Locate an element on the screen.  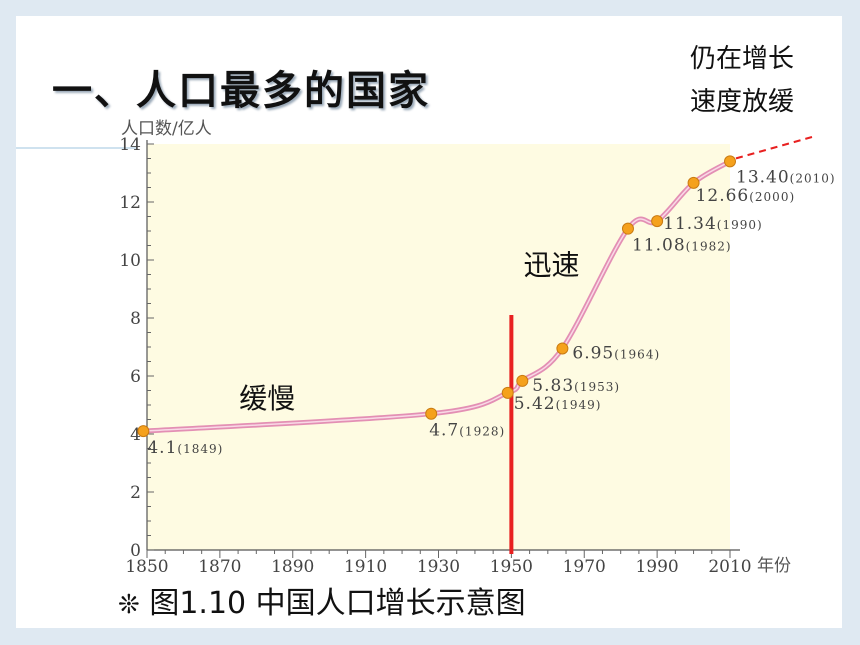
growth-note-line1: 仍在增长 is located at coordinates (742, 59).